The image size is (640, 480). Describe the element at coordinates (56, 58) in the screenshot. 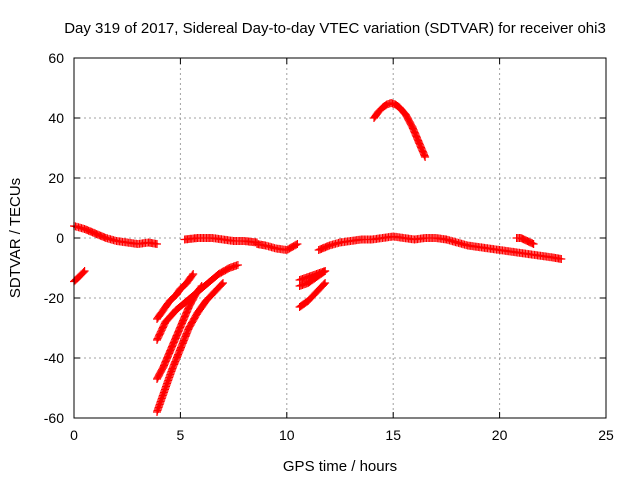

I see `y-tick-label: 60` at that location.